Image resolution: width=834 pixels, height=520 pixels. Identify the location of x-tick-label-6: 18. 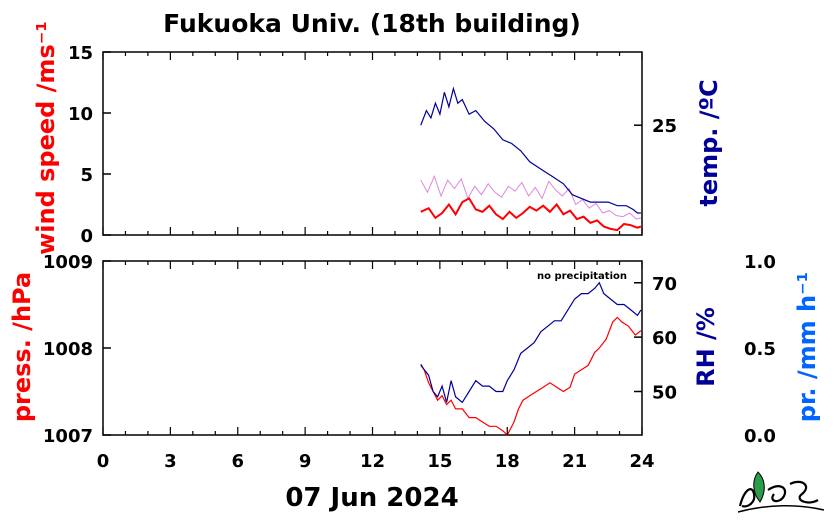
(507, 461).